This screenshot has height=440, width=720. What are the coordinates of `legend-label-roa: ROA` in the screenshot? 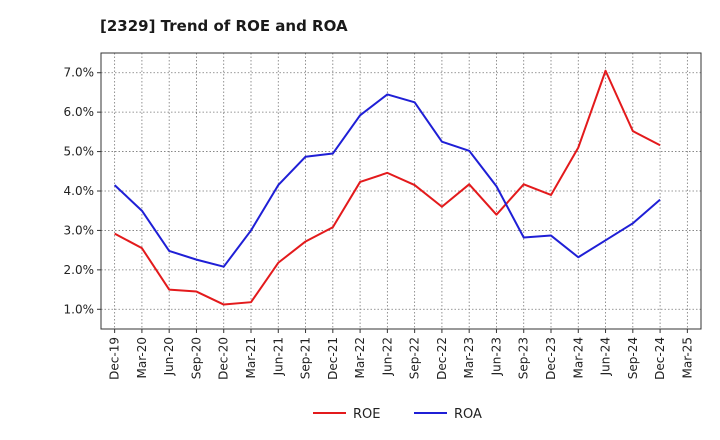 It's located at (468, 414).